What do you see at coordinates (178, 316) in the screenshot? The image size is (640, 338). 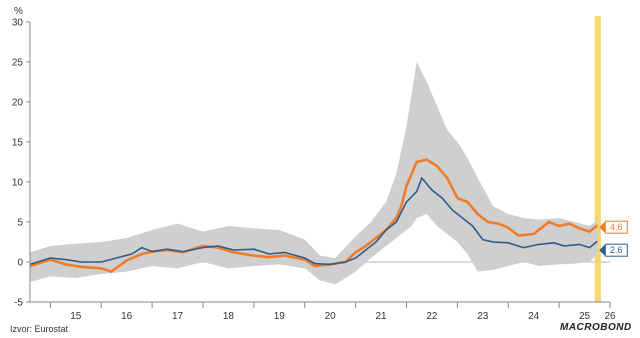 I see `x-tick-label: 17` at bounding box center [178, 316].